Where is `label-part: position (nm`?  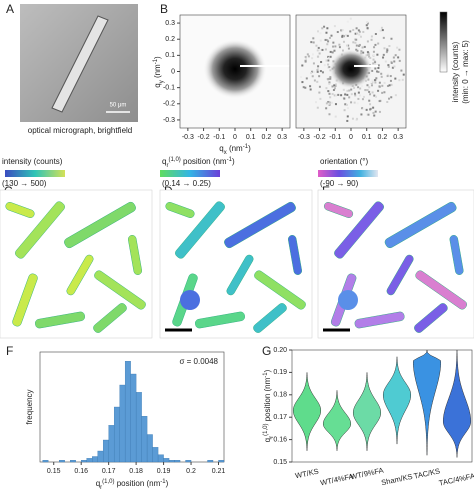 label-part: position (nm is located at coordinates (267, 400).